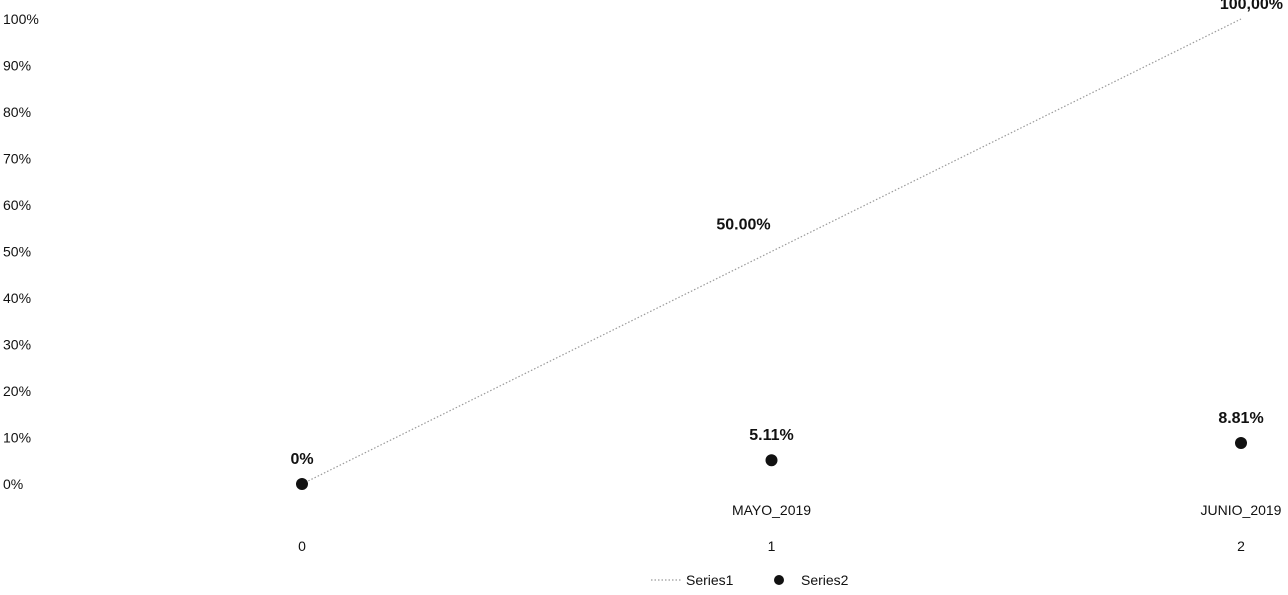 The width and height of the screenshot is (1288, 595). Describe the element at coordinates (302, 546) in the screenshot. I see `x-tick-label: 0` at that location.